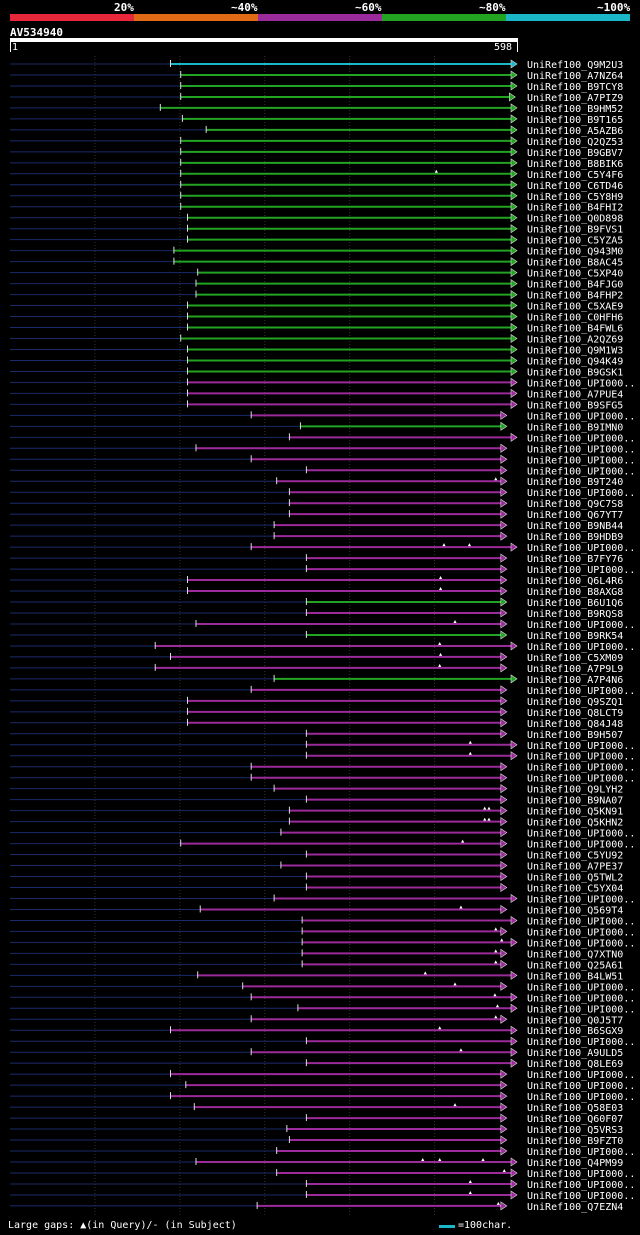 Image resolution: width=640 pixels, height=1235 pixels. What do you see at coordinates (575, 504) in the screenshot?
I see `hit-label: UniRef100_Q9C7S8` at bounding box center [575, 504].